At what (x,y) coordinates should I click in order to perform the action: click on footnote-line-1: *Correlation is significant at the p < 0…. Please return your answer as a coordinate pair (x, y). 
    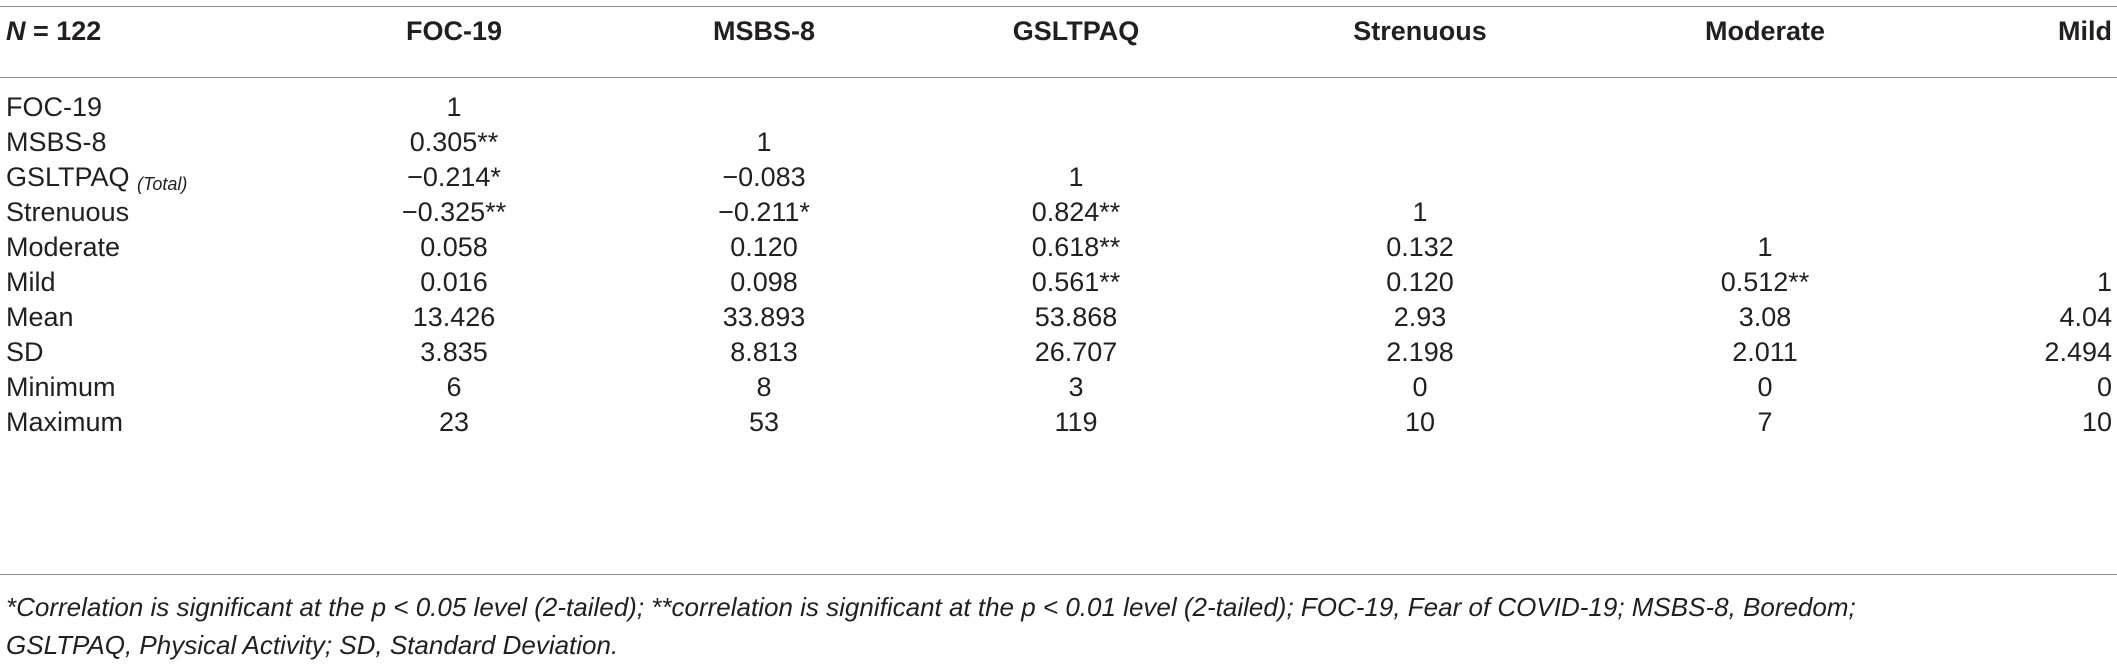
    Looking at the image, I should click on (931, 607).